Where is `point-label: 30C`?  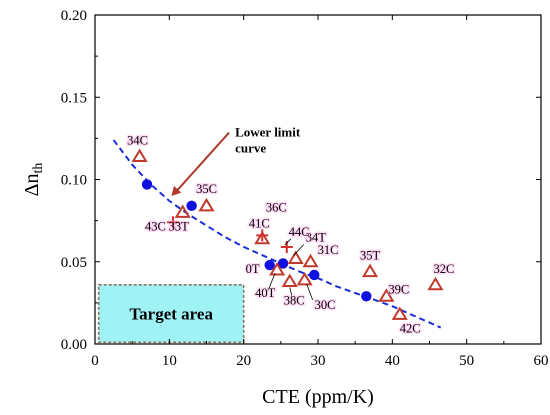
point-label: 30C is located at coordinates (325, 305).